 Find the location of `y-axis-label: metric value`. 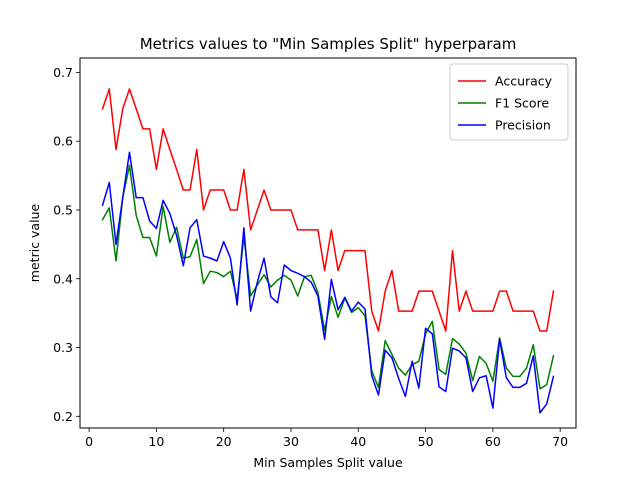

y-axis-label: metric value is located at coordinates (34, 243).